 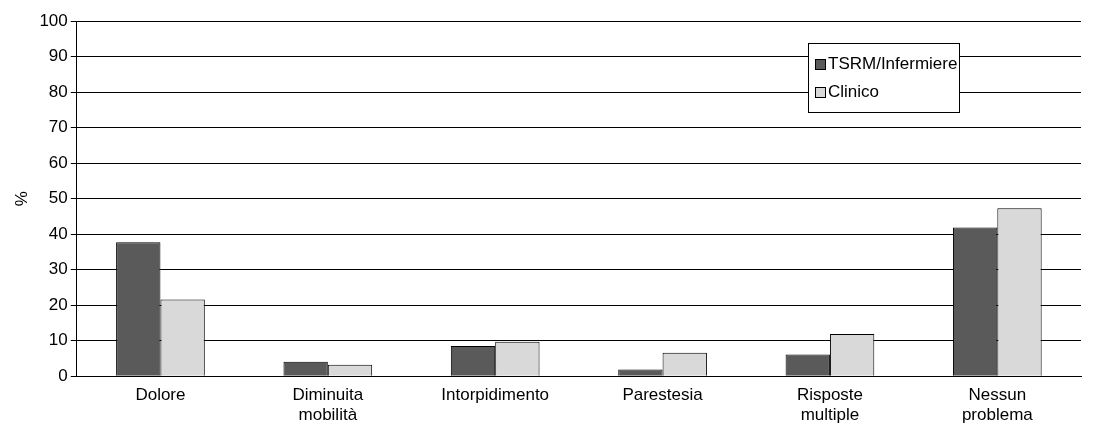 What do you see at coordinates (58, 269) in the screenshot?
I see `y-tick-label: 30` at bounding box center [58, 269].